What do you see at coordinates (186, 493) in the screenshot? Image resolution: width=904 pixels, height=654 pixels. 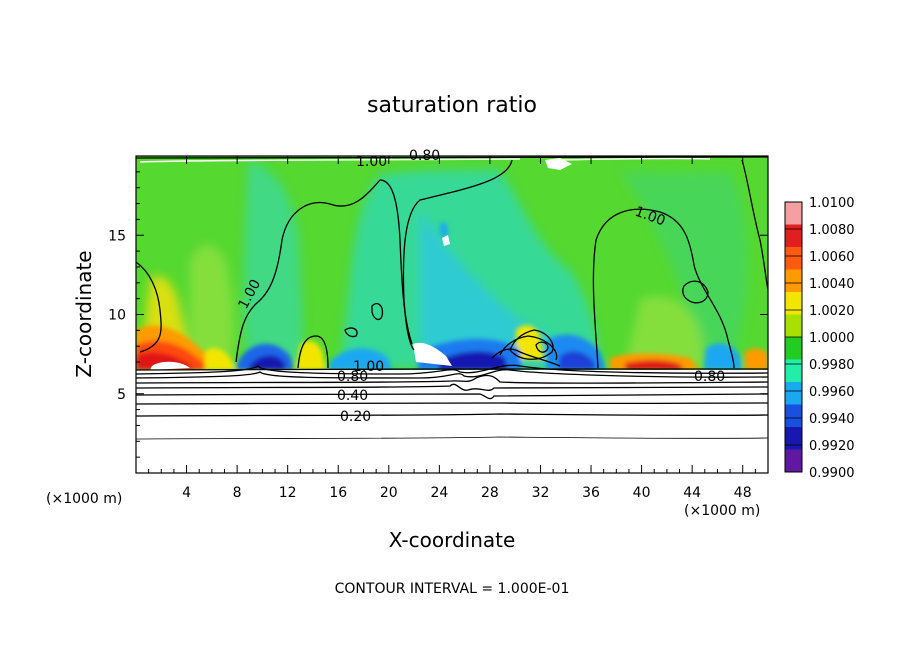 I see `x-tick-label: 4` at bounding box center [186, 493].